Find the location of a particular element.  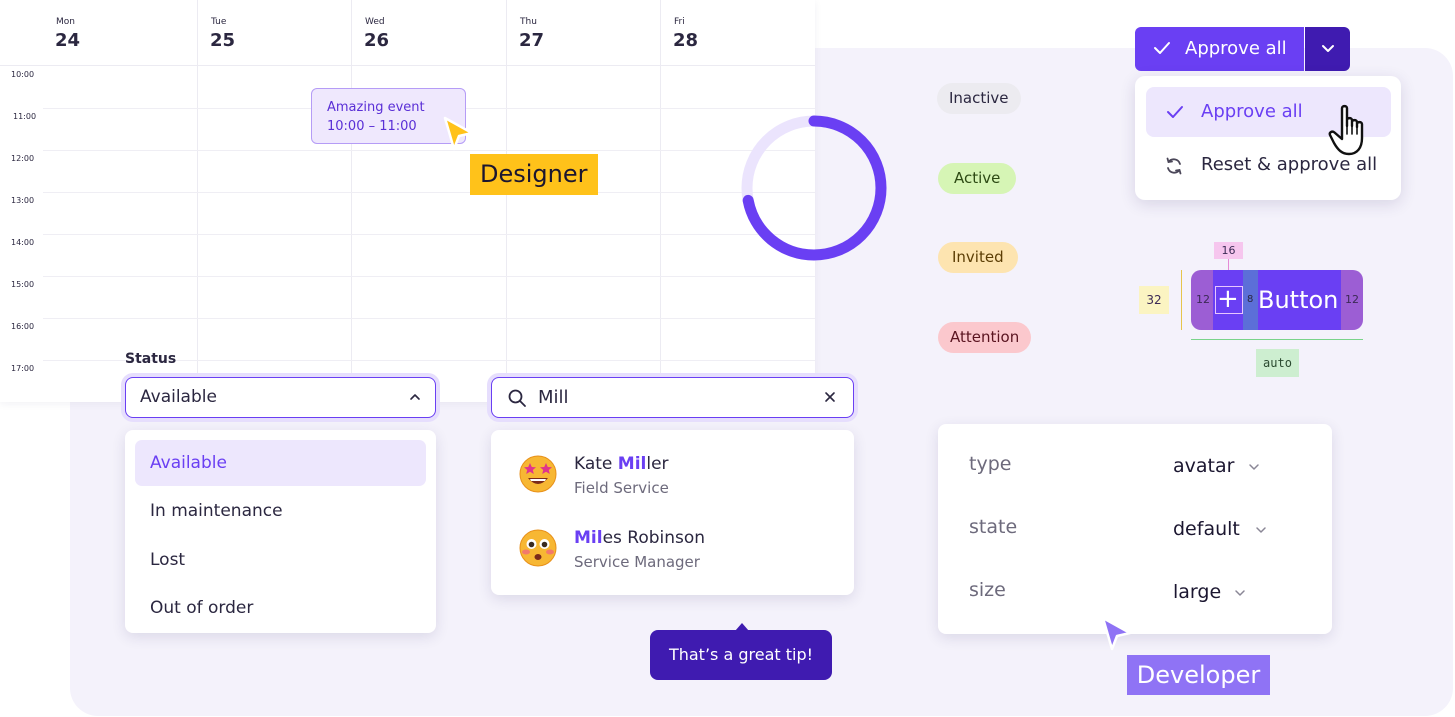

gap-area is located at coordinates (1250, 300).